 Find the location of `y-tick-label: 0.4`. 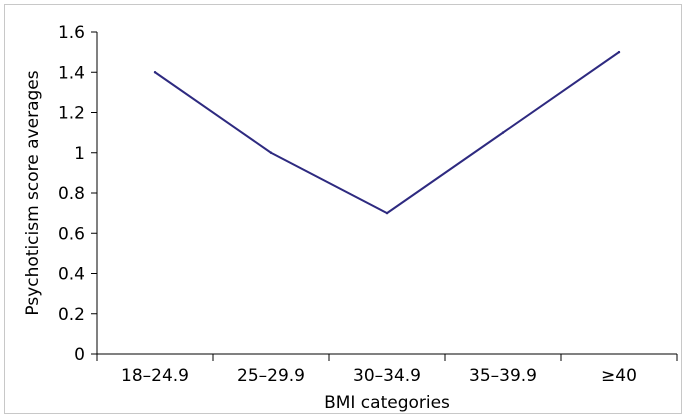

y-tick-label: 0.4 is located at coordinates (71, 275).